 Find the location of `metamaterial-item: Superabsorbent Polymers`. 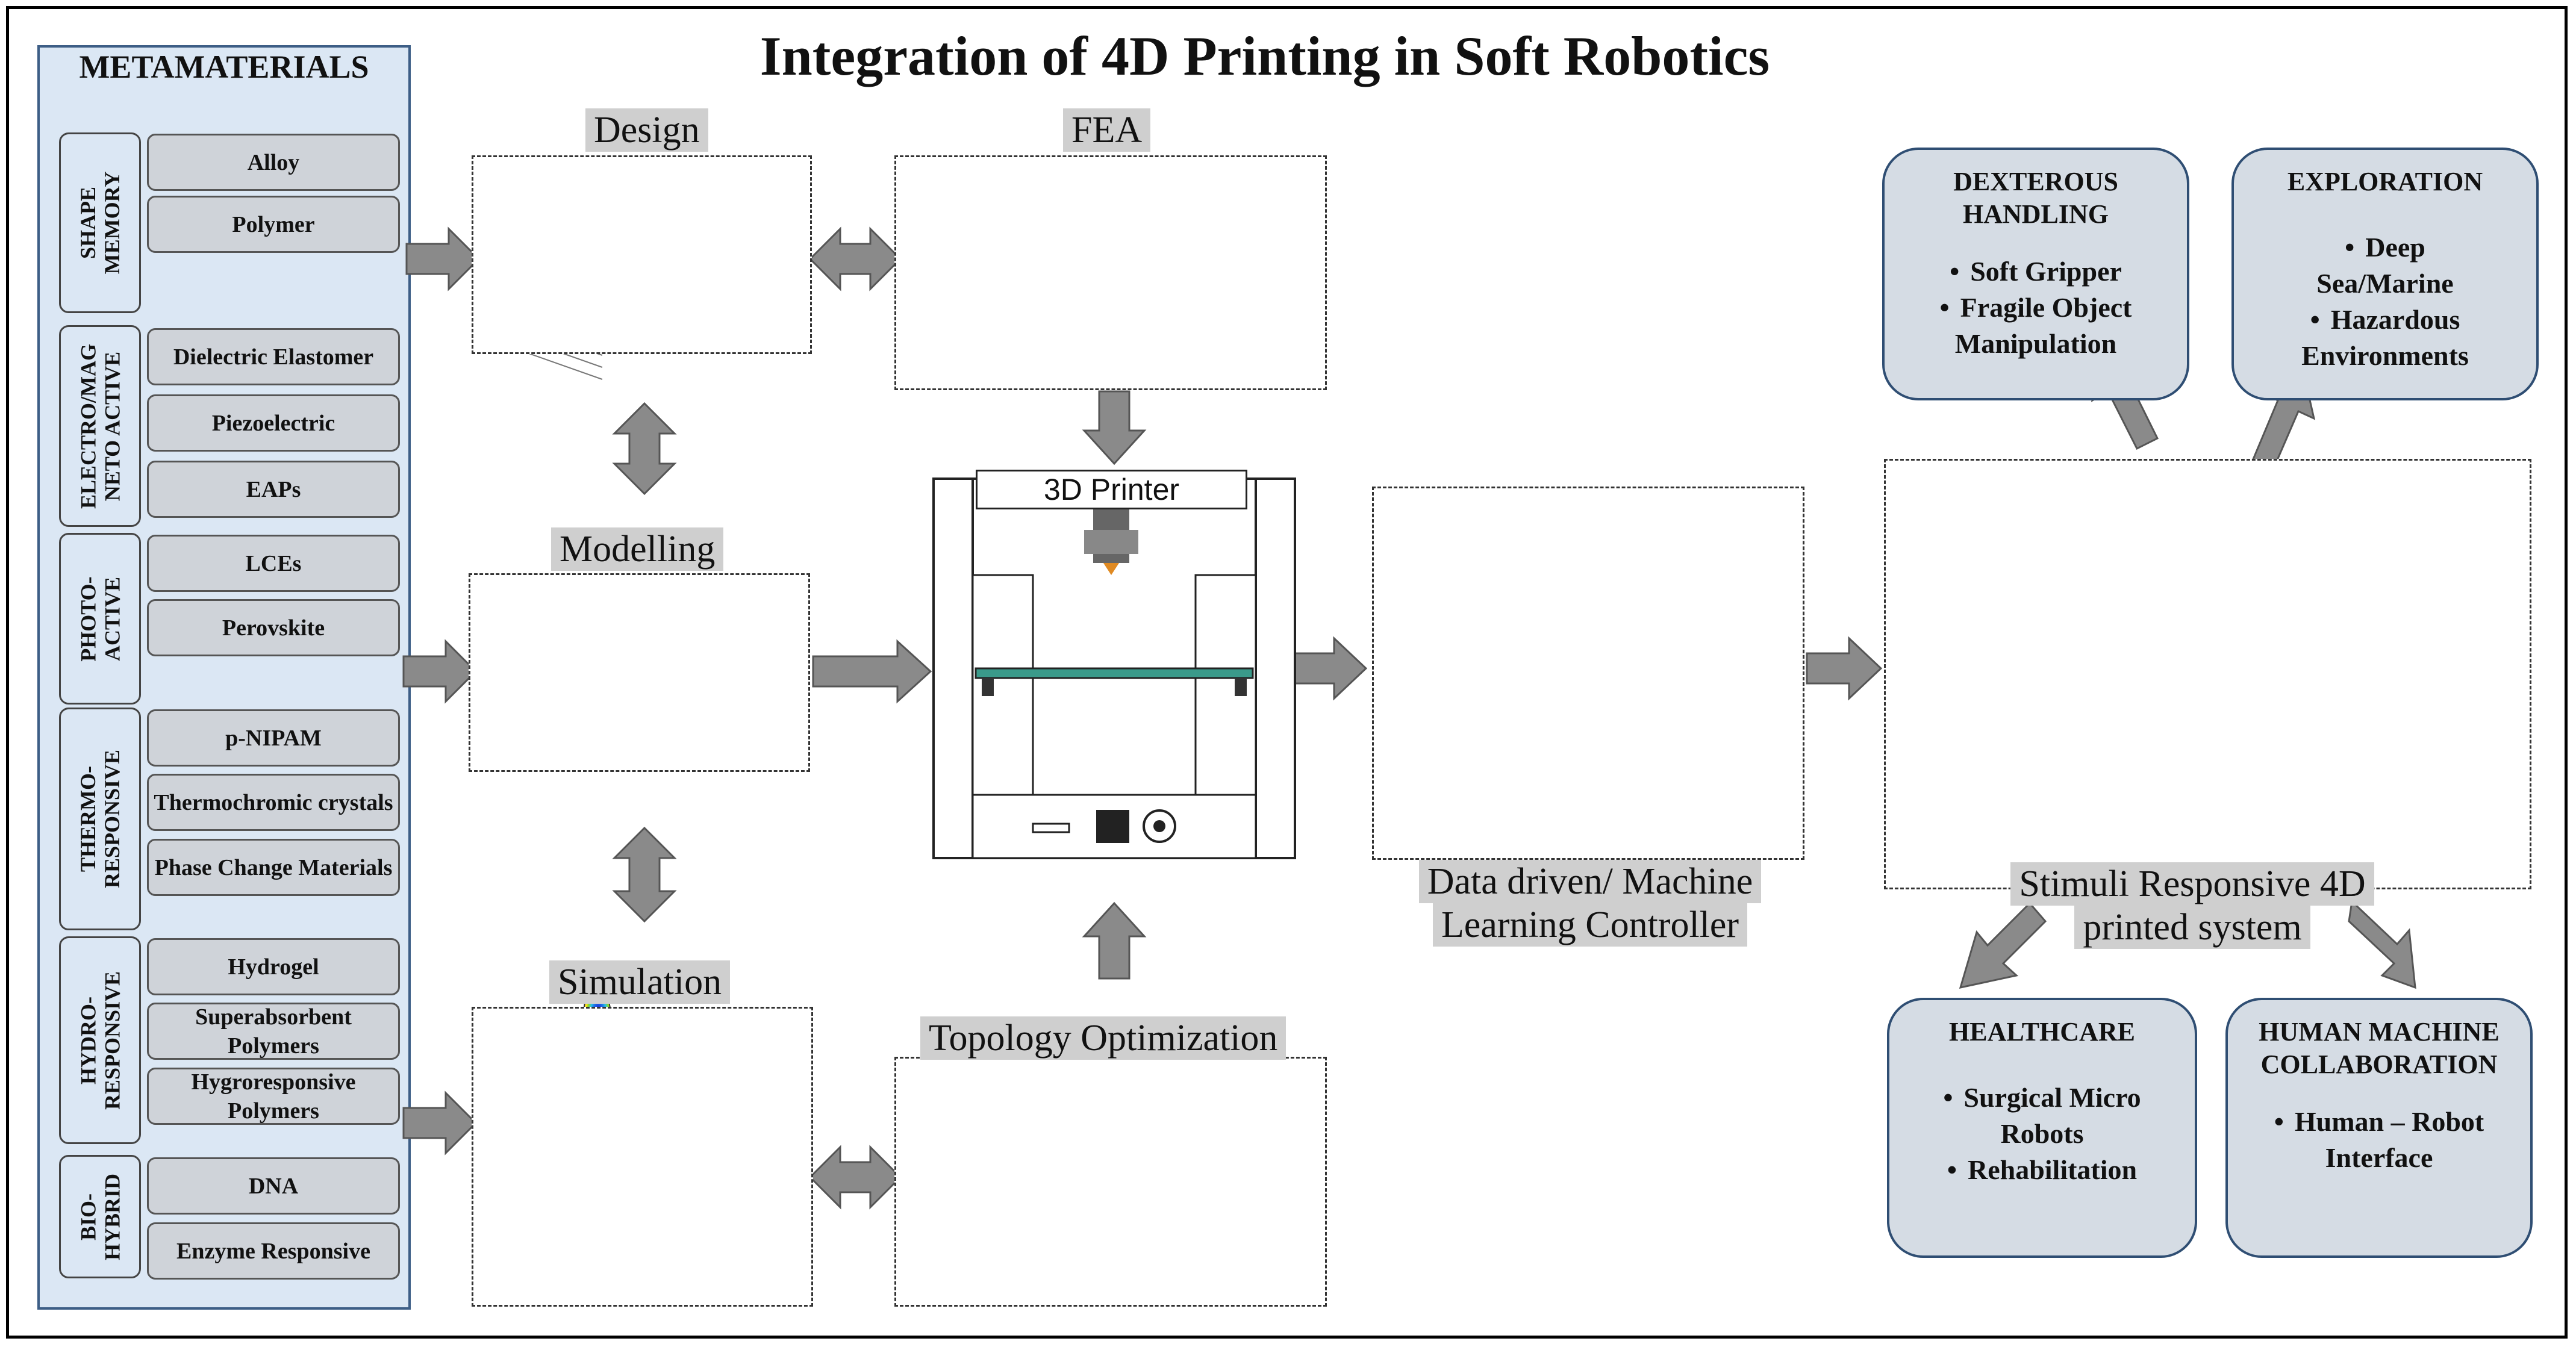

metamaterial-item: Superabsorbent Polymers is located at coordinates (273, 1031).